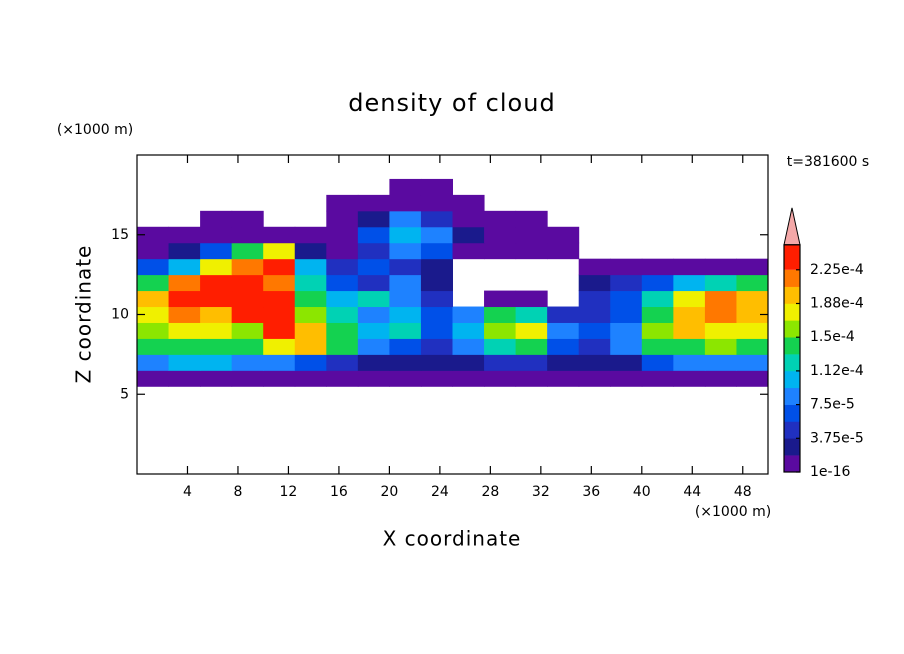 This screenshot has width=904, height=654. I want to click on x-tick-label: 12, so click(289, 492).